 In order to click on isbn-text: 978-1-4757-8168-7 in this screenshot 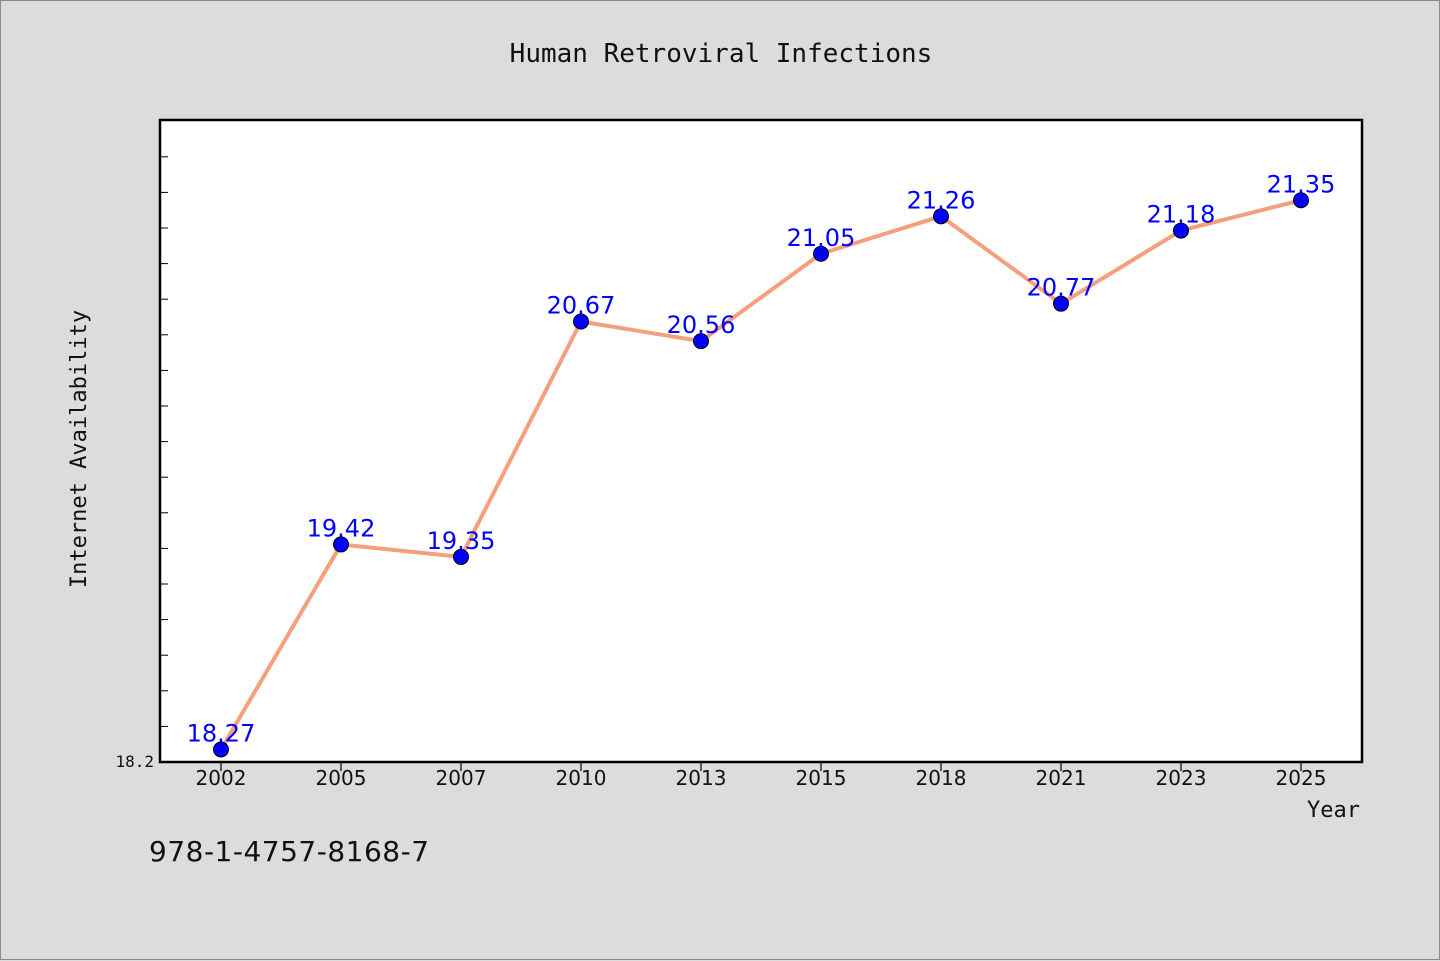, I will do `click(289, 851)`.